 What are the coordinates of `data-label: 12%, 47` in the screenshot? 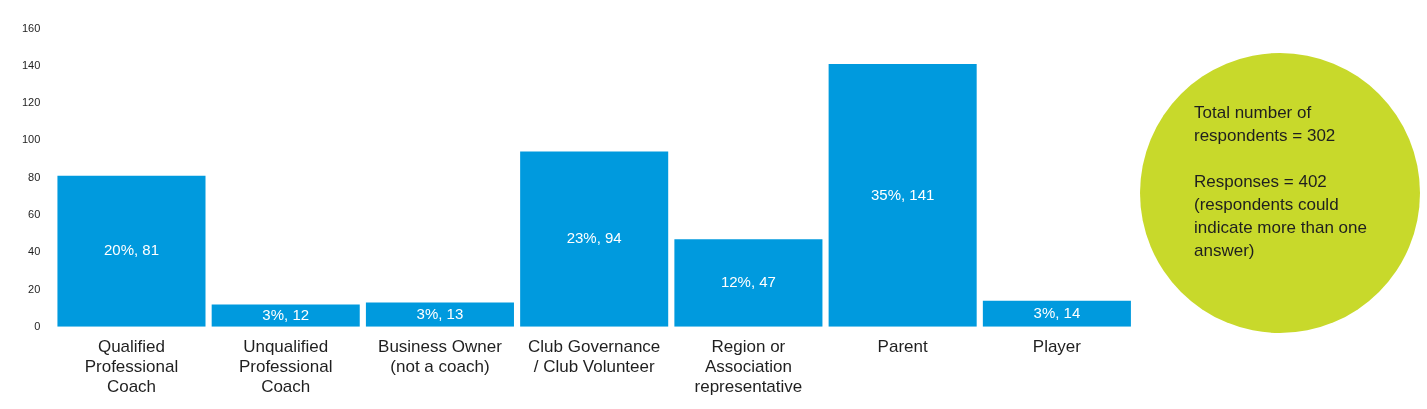 It's located at (748, 282).